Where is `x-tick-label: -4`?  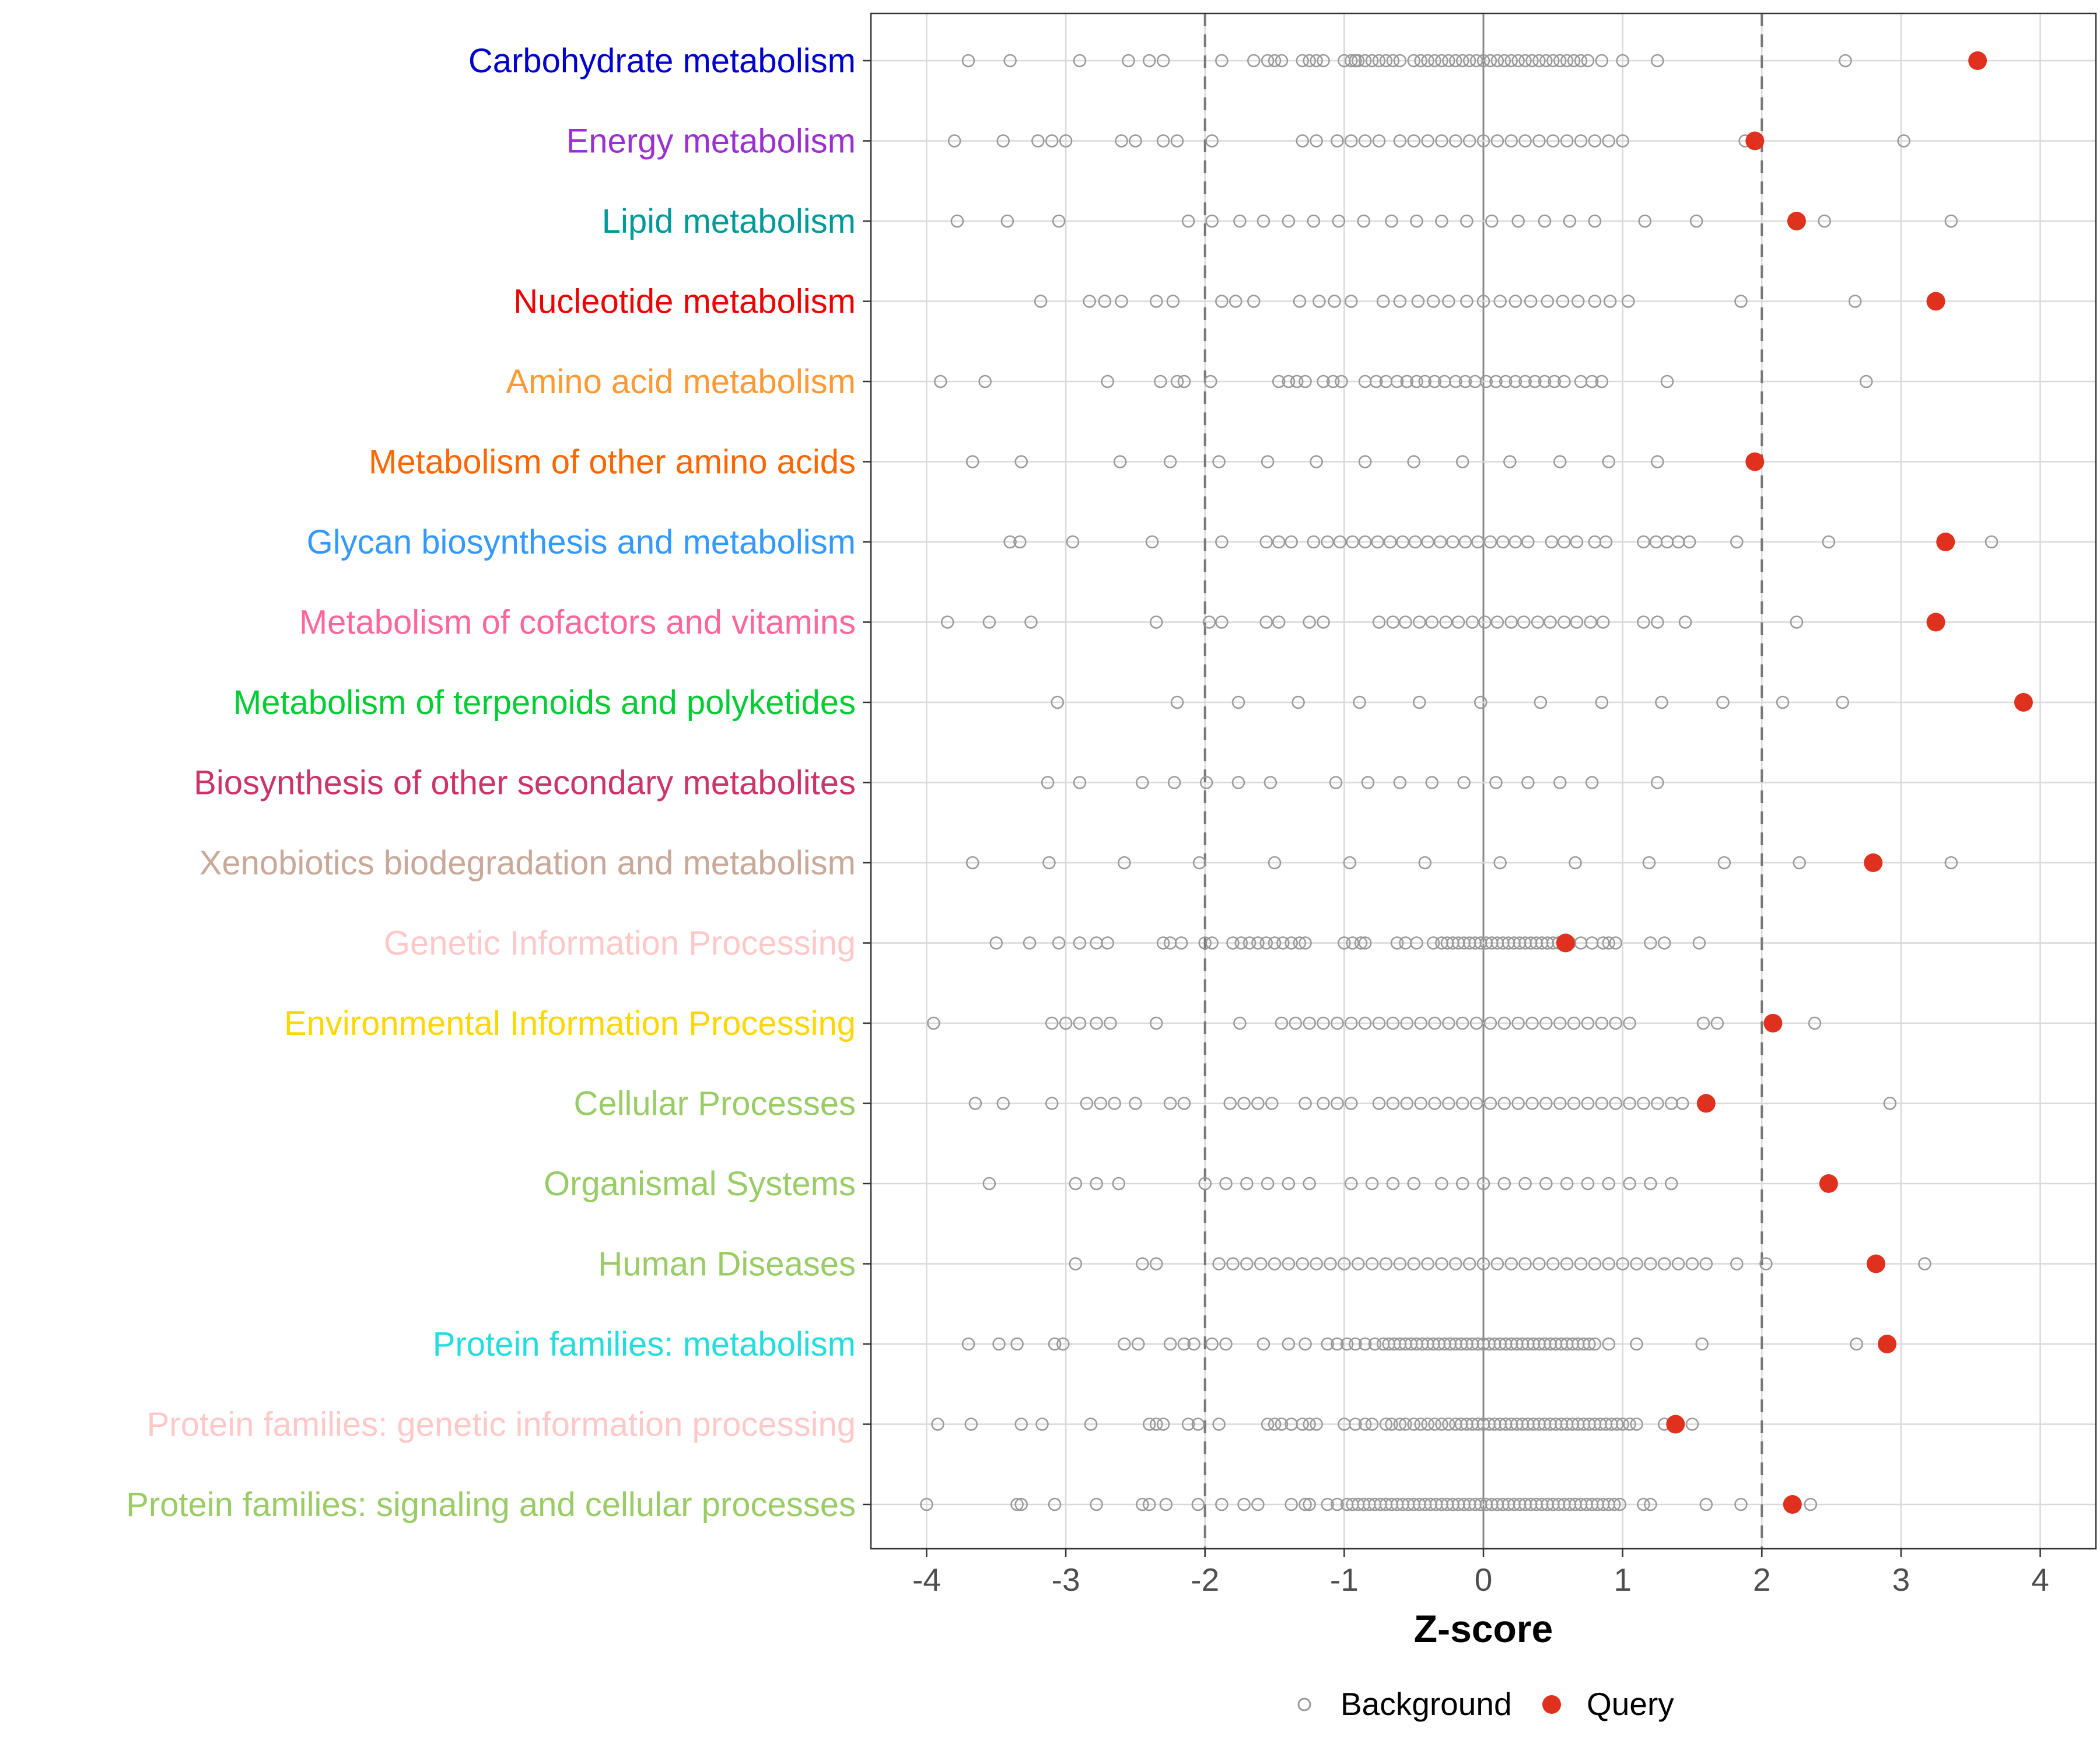
x-tick-label: -4 is located at coordinates (926, 1580).